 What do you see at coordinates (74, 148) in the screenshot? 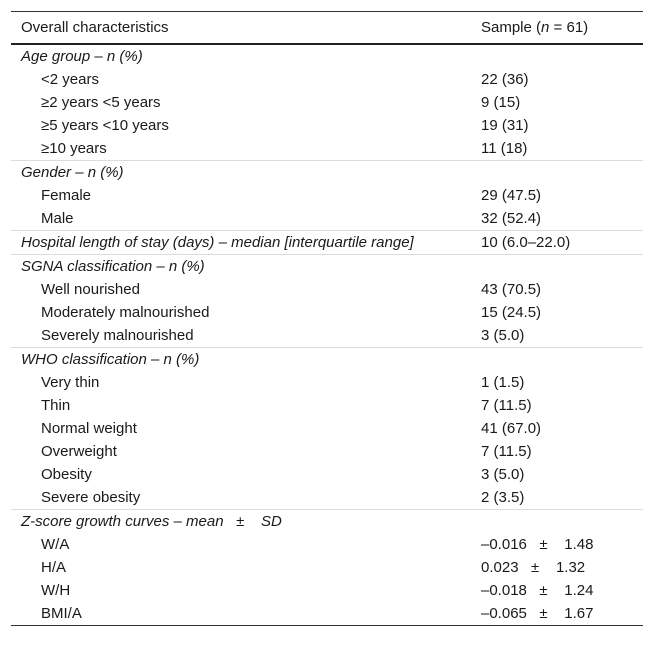
I see `row-label: ≥10 years` at bounding box center [74, 148].